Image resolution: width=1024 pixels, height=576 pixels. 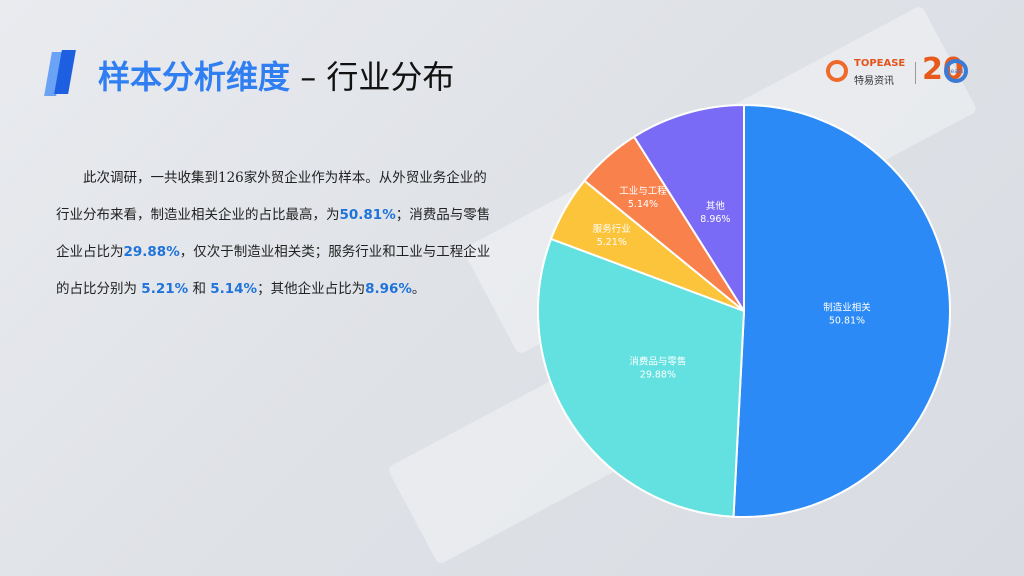 I want to click on desc-value: 5.14%, so click(x=234, y=289).